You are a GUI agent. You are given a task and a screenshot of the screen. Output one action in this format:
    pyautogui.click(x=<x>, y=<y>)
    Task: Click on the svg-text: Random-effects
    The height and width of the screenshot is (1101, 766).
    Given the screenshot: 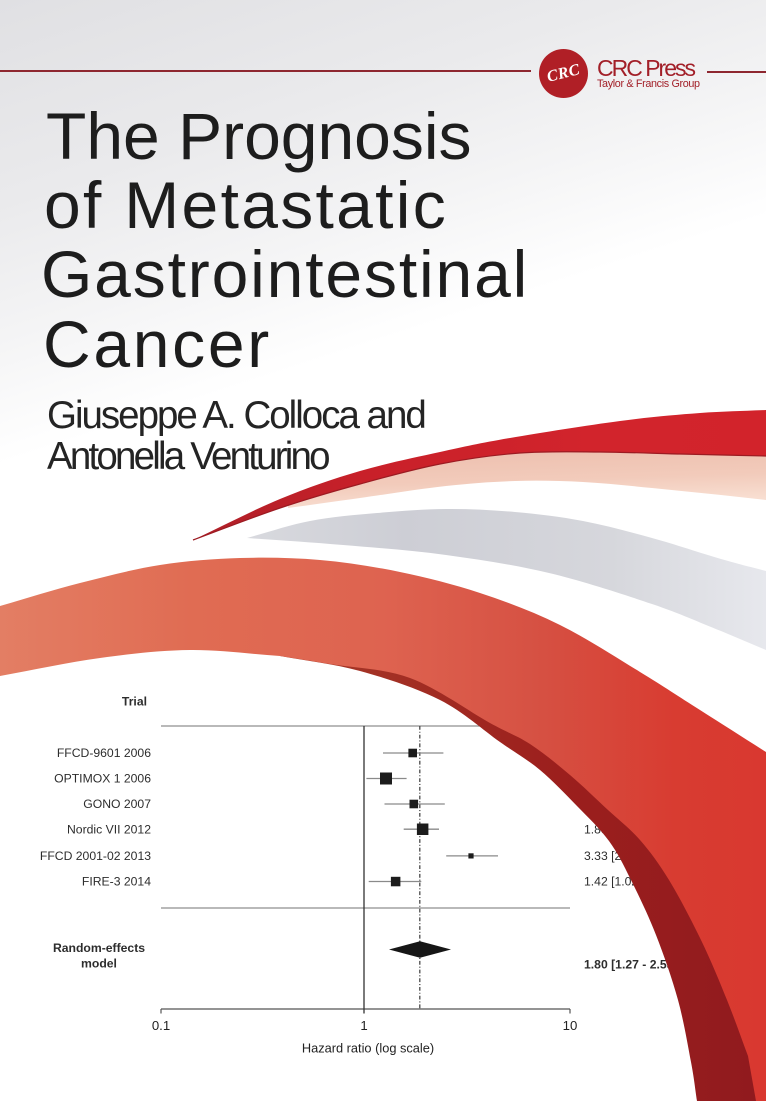 What is the action you would take?
    pyautogui.click(x=99, y=948)
    